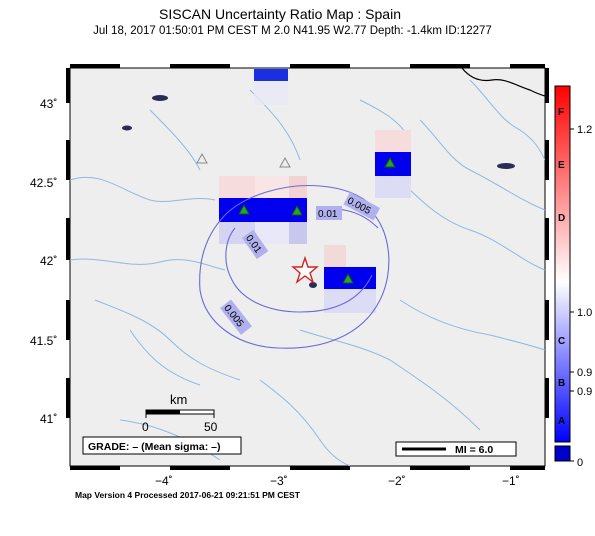 The height and width of the screenshot is (536, 595). Describe the element at coordinates (561, 218) in the screenshot. I see `colorbar-letter: D` at that location.